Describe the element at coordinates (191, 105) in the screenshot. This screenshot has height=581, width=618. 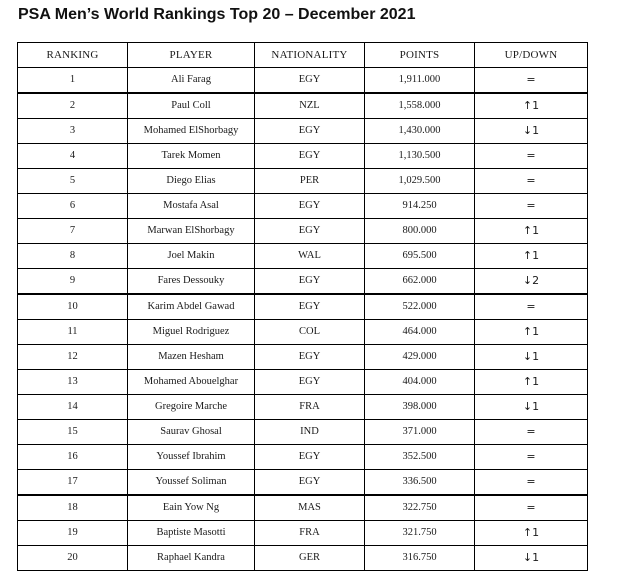
I see `player-cell: Paul Coll` at that location.